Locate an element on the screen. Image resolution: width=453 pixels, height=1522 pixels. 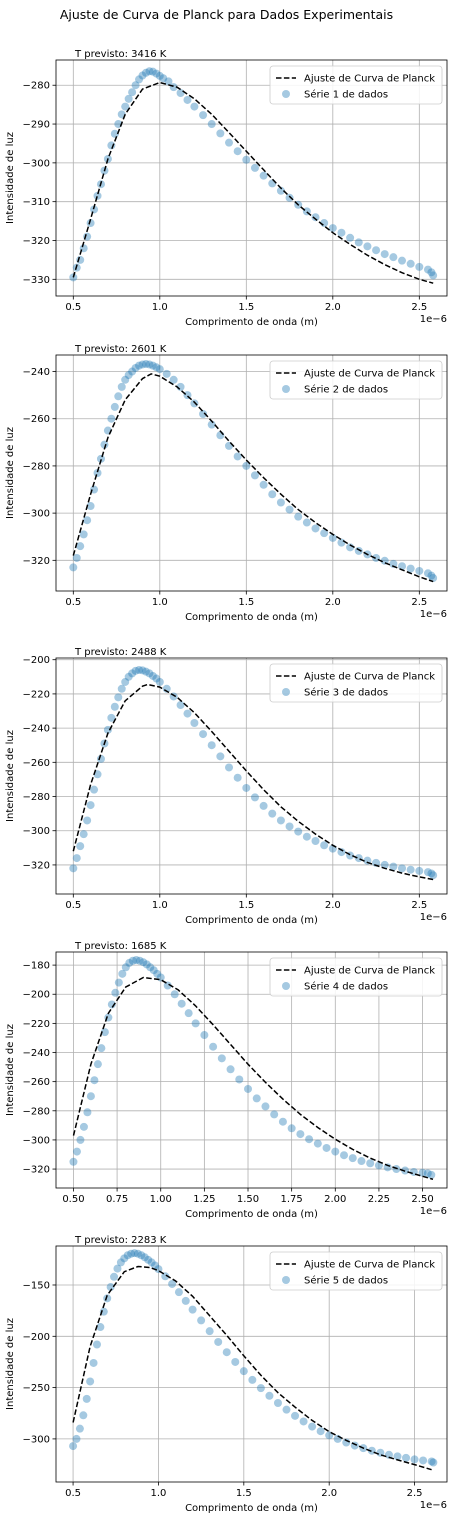
predicted-temperature-label: T previsto: 2488 K is located at coordinates (120, 652).